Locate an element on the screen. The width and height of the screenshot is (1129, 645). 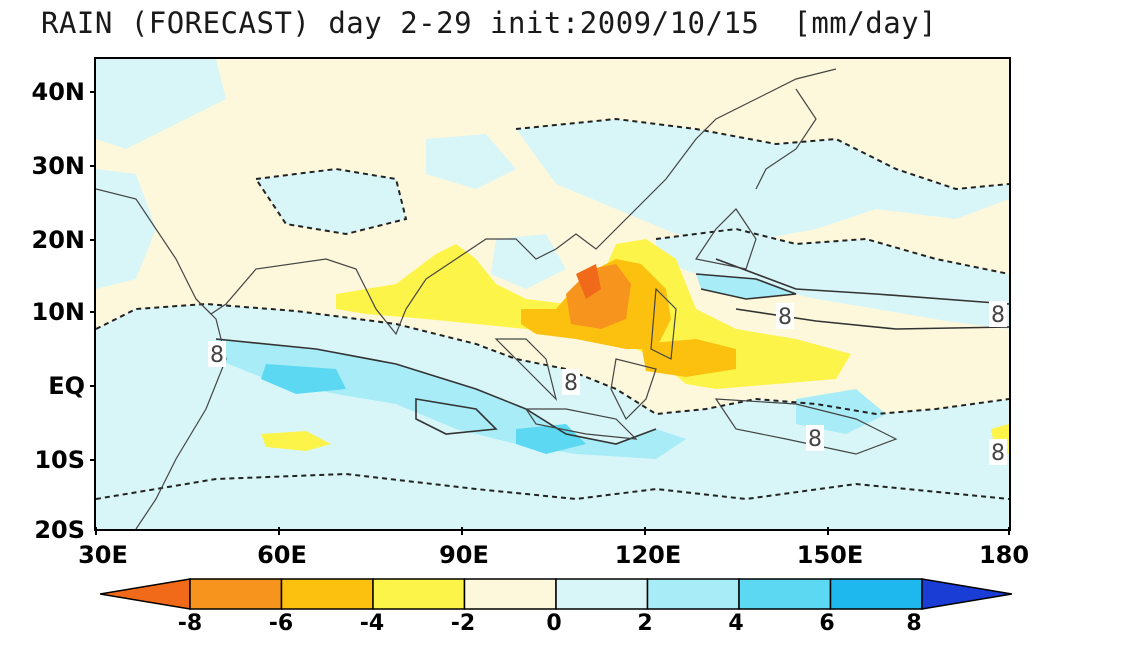
lon-label-90e: 90E is located at coordinates (464, 555).